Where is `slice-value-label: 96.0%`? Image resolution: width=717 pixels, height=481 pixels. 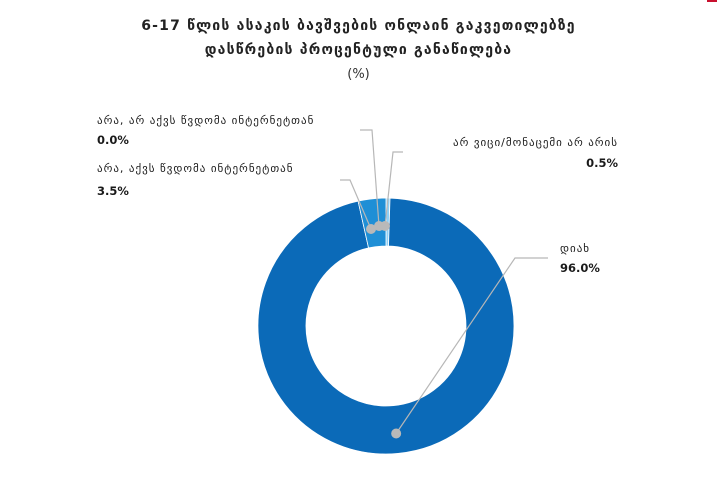
slice-value-label: 96.0% is located at coordinates (580, 268).